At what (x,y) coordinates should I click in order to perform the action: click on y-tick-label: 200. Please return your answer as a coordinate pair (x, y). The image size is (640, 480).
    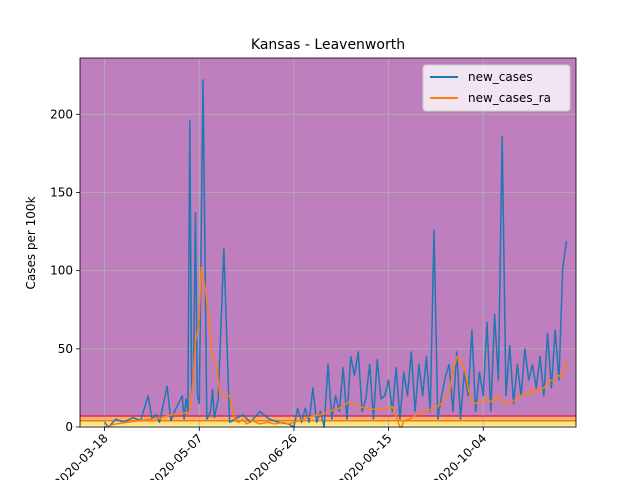
    Looking at the image, I should click on (61, 114).